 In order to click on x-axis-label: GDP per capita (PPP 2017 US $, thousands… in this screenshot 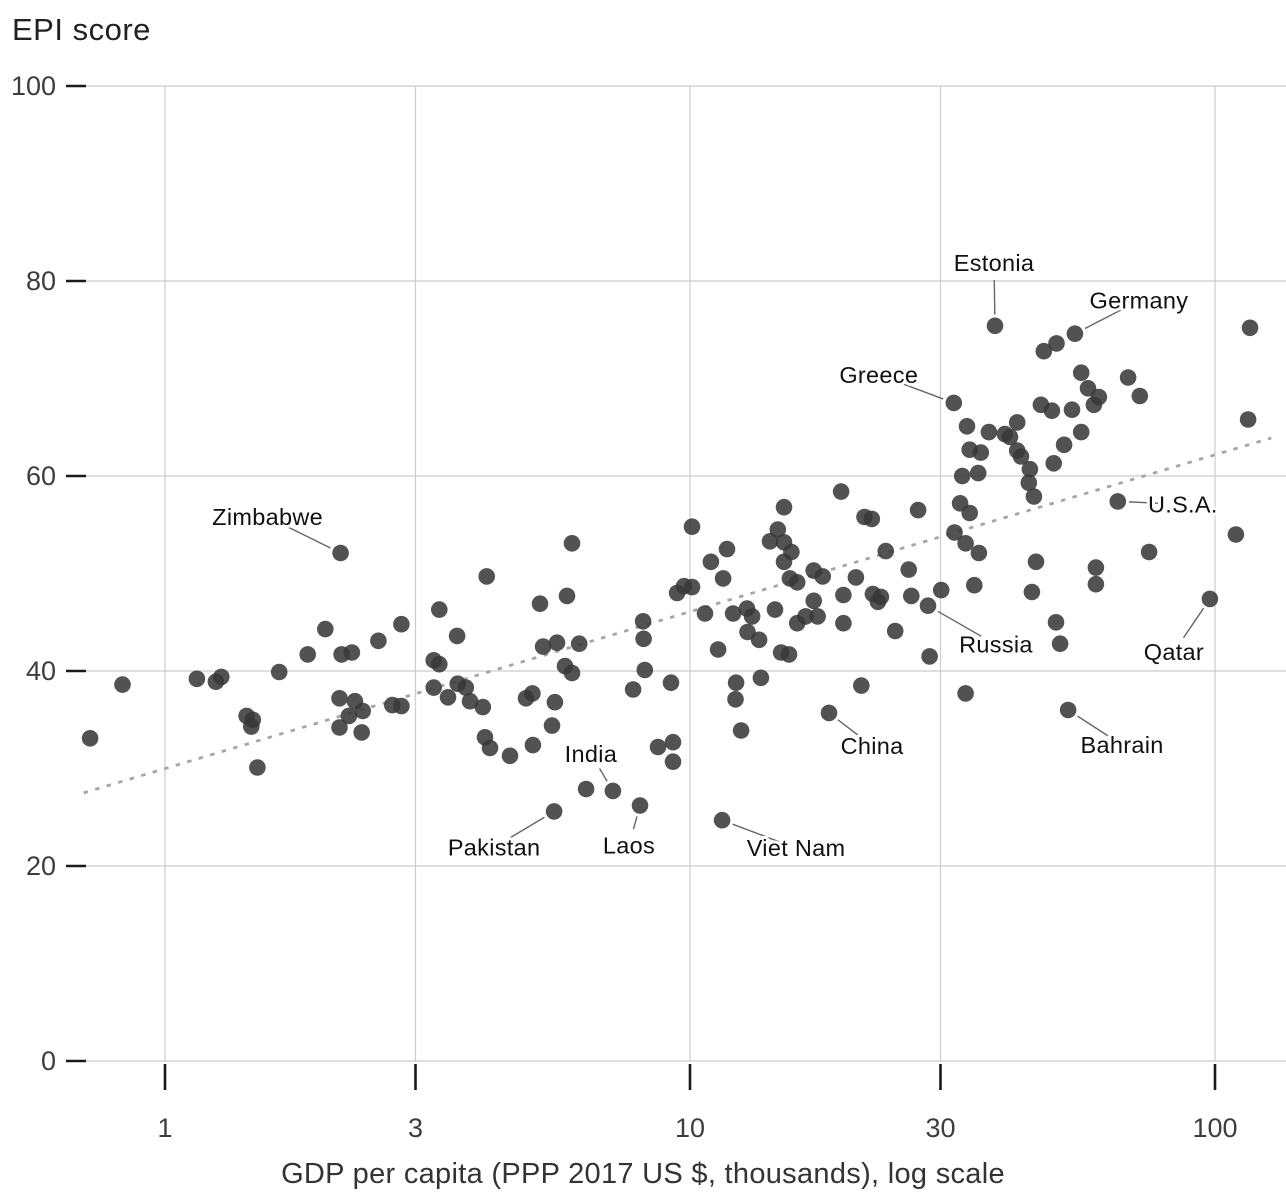, I will do `click(643, 1174)`.